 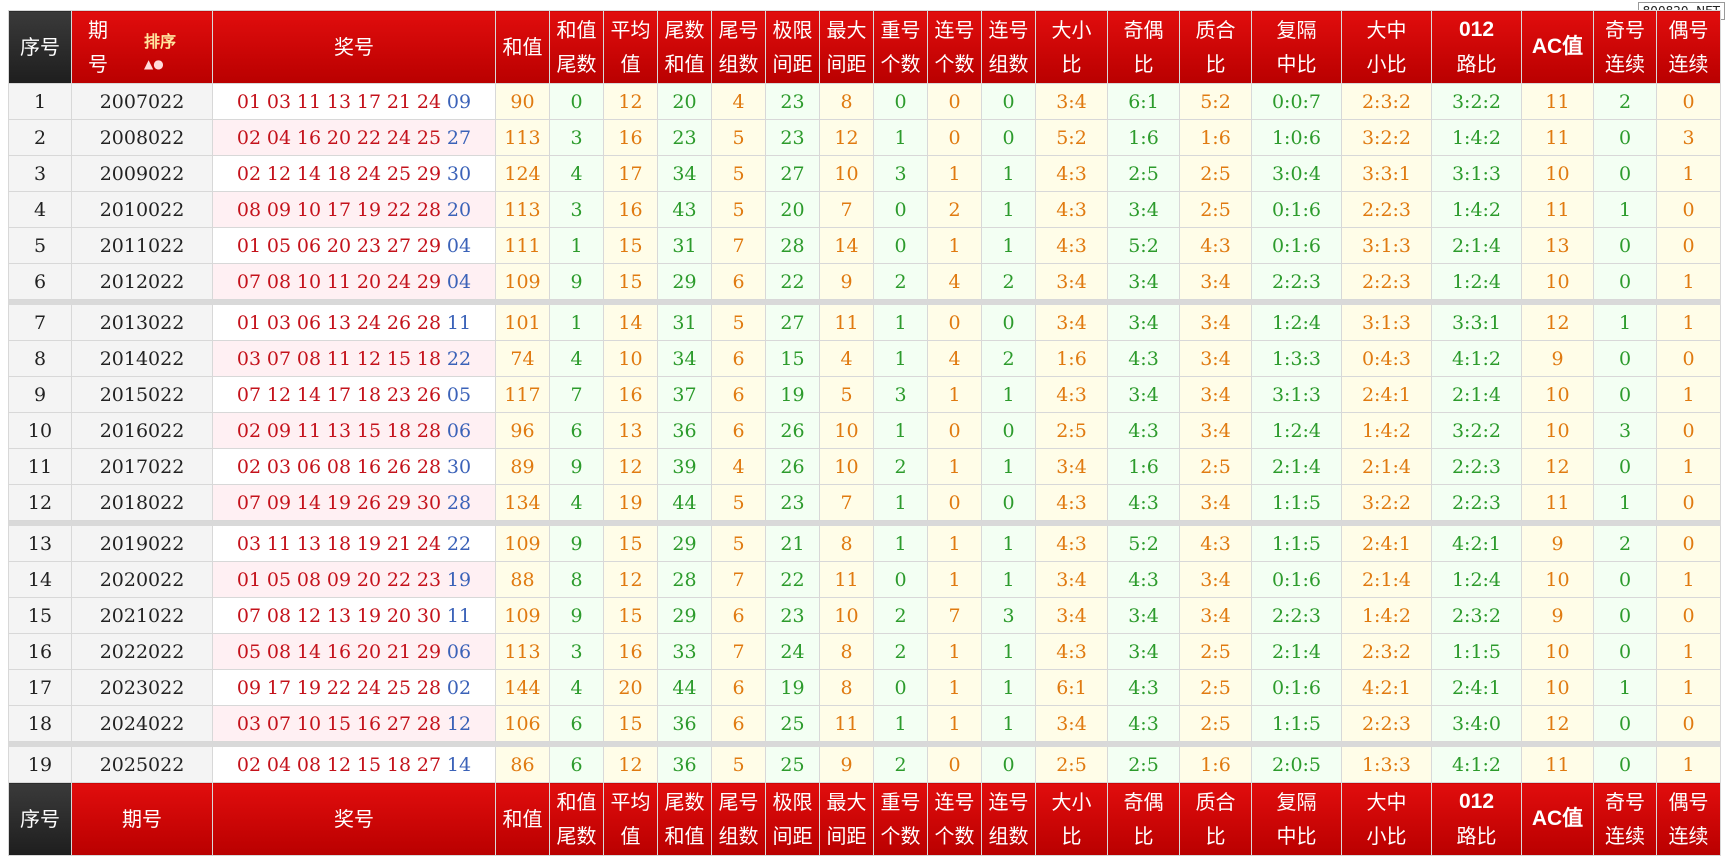 I want to click on header-col-10: 奇偶比, so click(x=1143, y=47).